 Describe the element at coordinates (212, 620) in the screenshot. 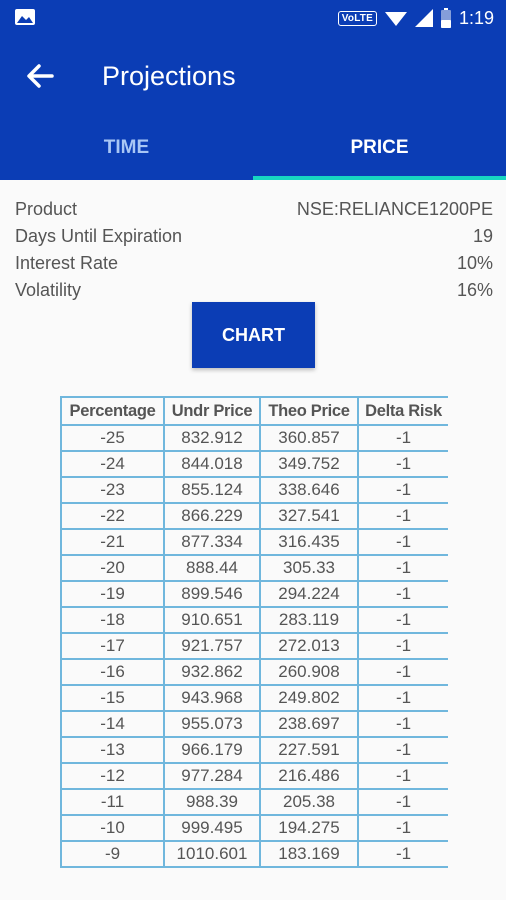

I see `cell-undr-price: 910.651` at that location.